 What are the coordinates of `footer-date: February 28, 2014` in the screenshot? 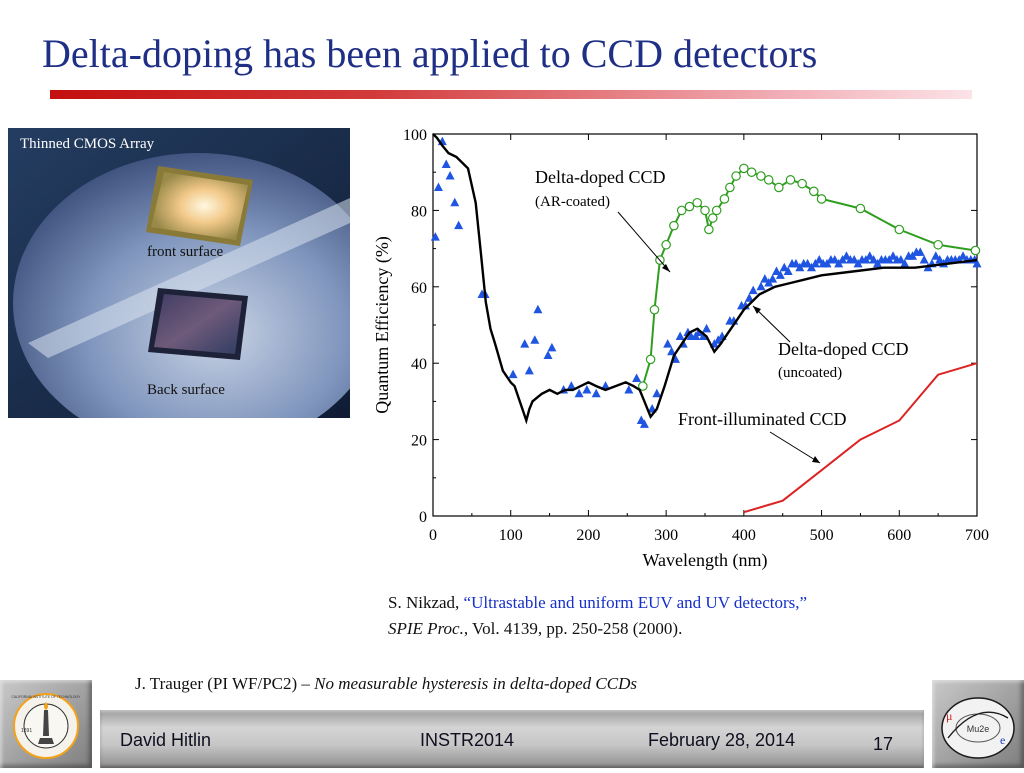 It's located at (722, 740).